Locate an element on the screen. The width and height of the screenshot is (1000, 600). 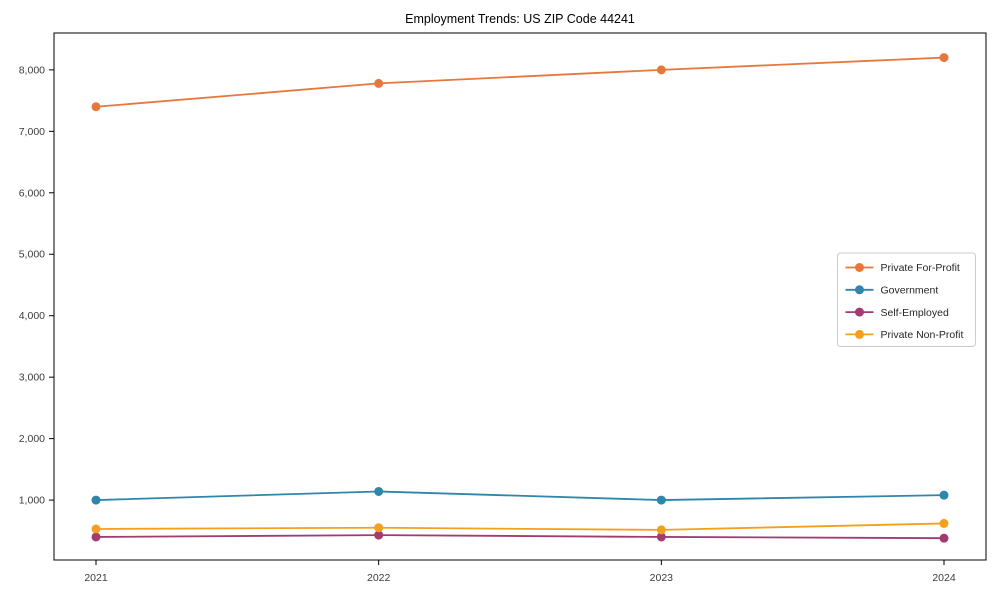
legend-box is located at coordinates (906, 299).